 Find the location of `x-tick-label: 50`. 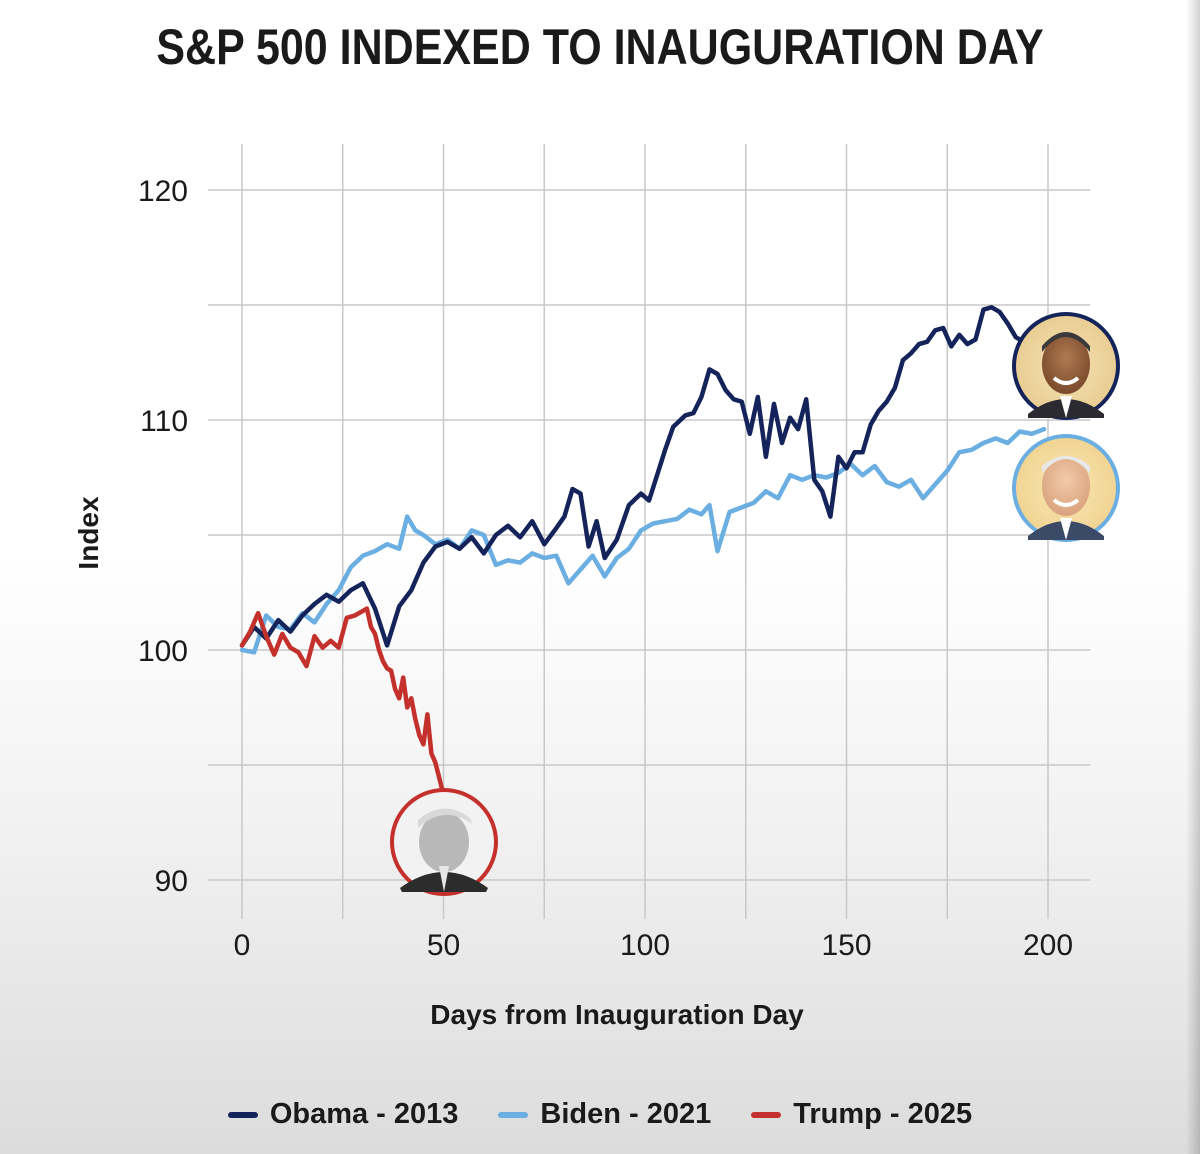

x-tick-label: 50 is located at coordinates (443, 945).